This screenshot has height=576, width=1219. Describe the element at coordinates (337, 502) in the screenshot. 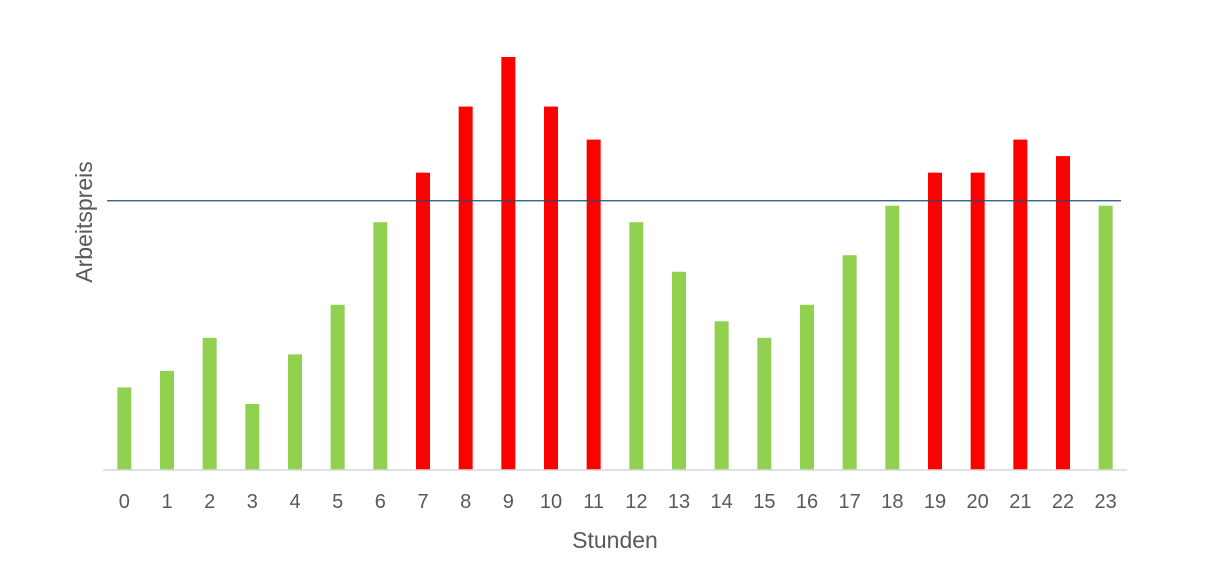

I see `x-tick-label-5: 5` at that location.